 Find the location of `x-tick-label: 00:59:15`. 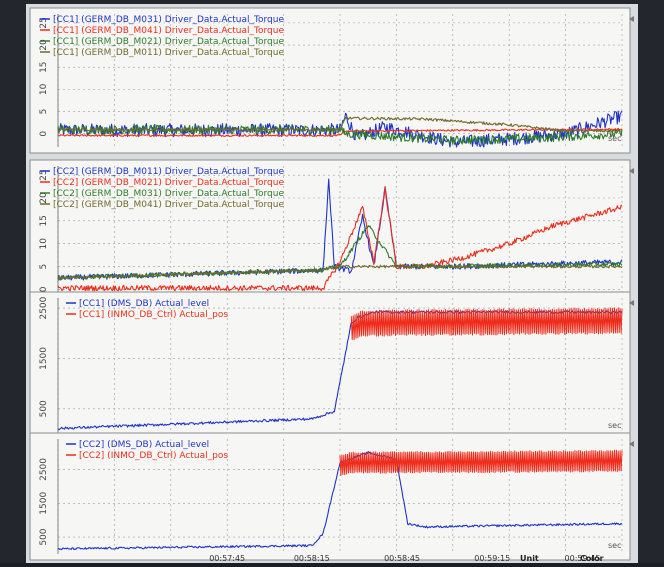

x-tick-label: 00:59:15 is located at coordinates (492, 558).